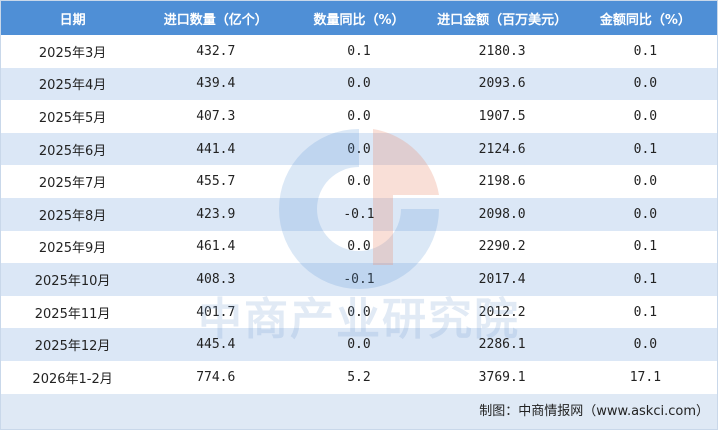 Image resolution: width=718 pixels, height=430 pixels. Describe the element at coordinates (72, 184) in the screenshot. I see `table-cell: 2025年7月` at that location.